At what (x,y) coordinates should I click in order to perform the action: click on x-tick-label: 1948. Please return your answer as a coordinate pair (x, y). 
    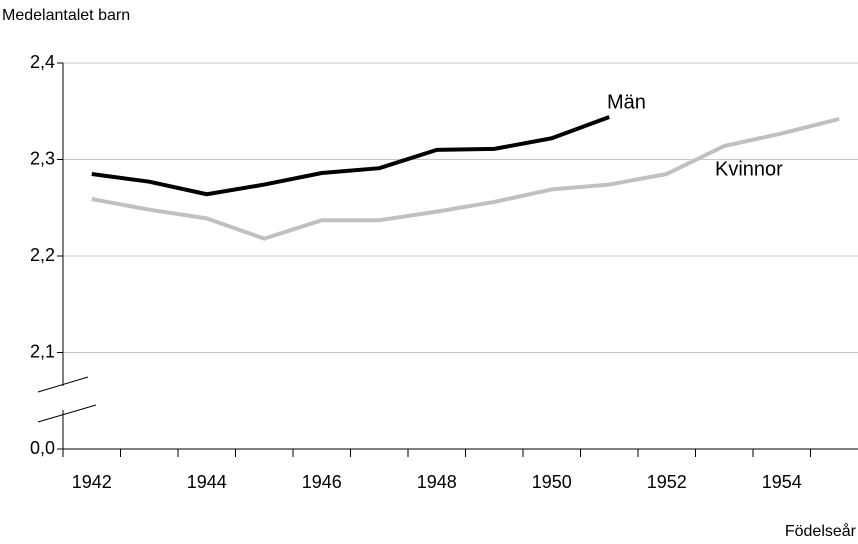
    Looking at the image, I should click on (437, 482).